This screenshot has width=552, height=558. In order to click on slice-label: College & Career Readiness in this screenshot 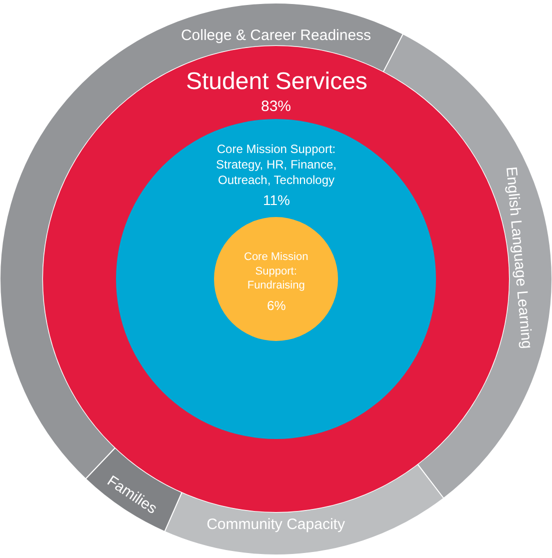, I will do `click(276, 35)`.